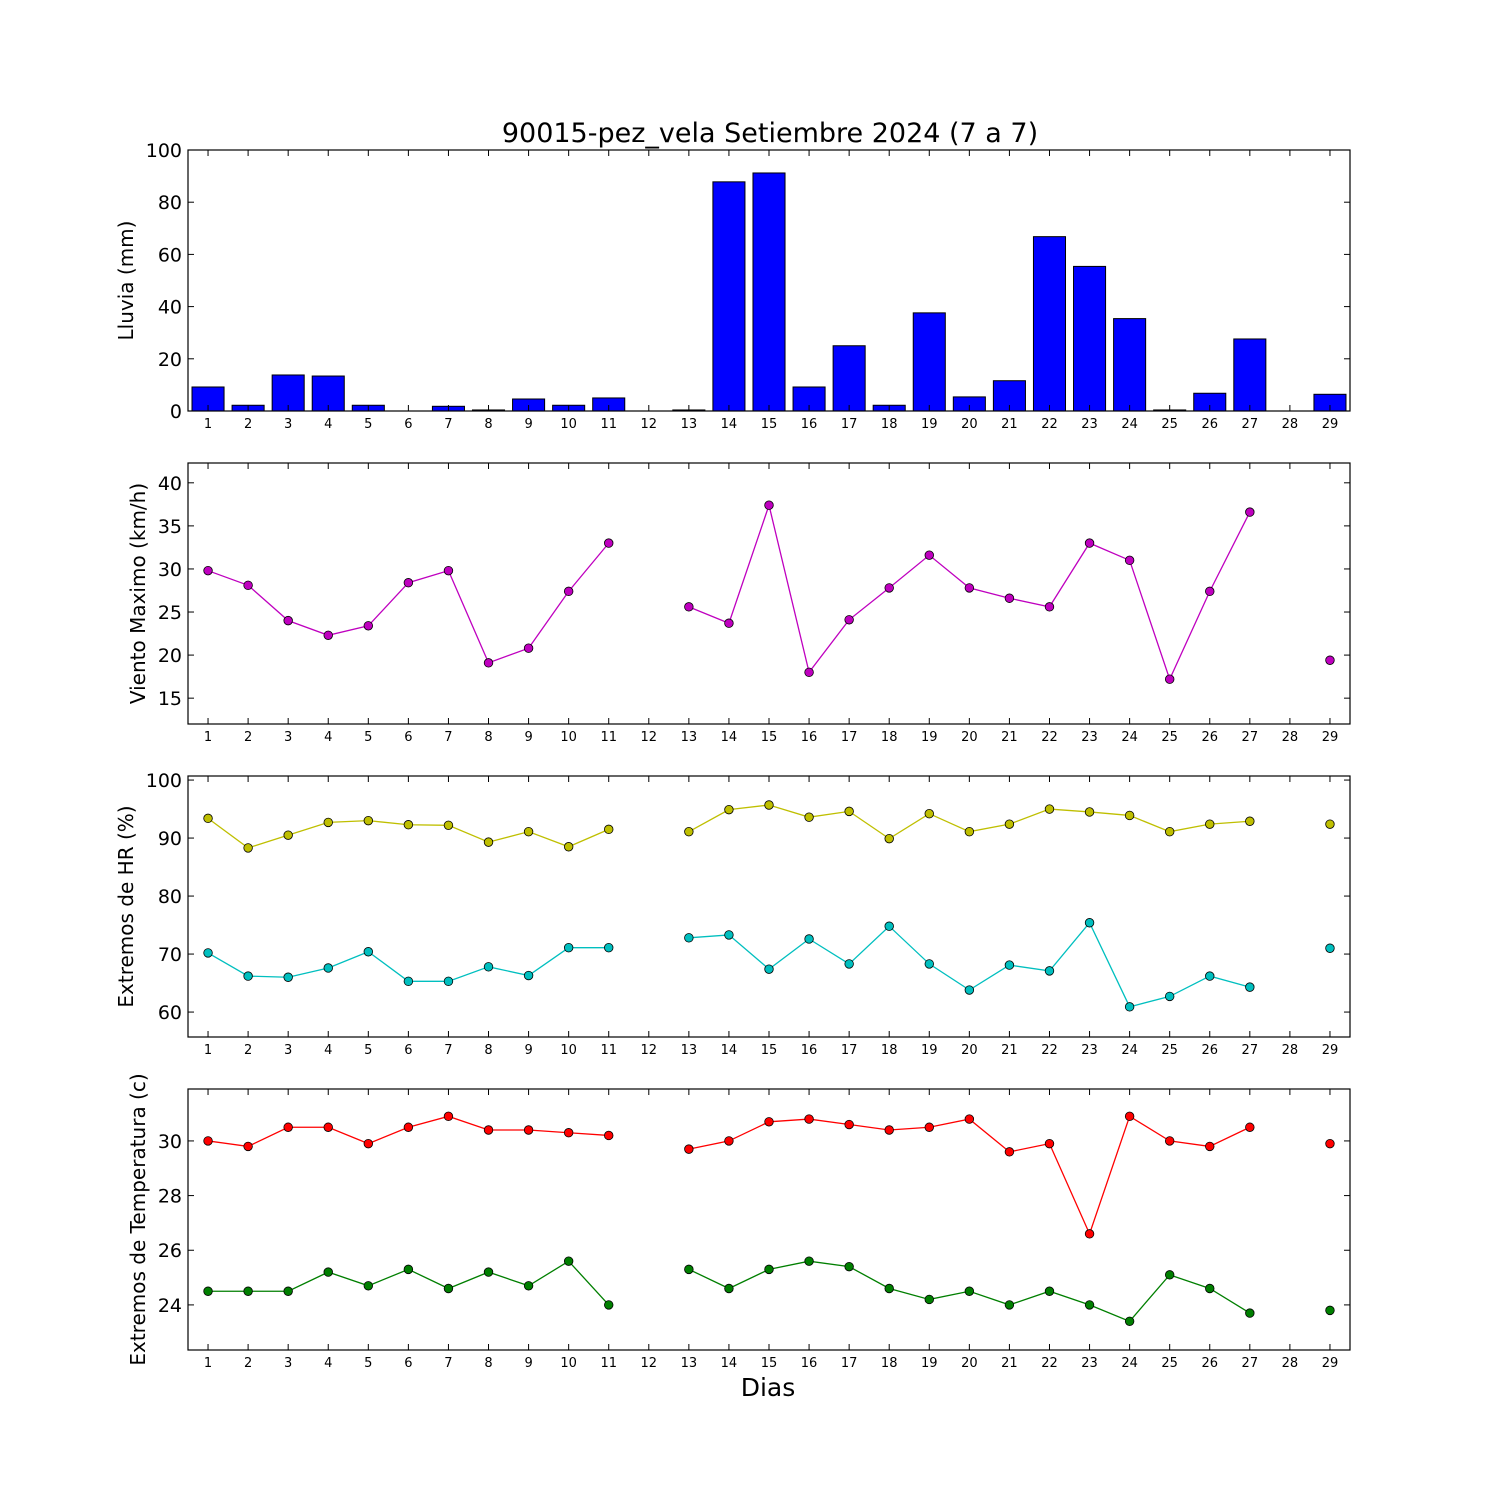  Describe the element at coordinates (1049, 424) in the screenshot. I see `x-tick-label: 22` at that location.